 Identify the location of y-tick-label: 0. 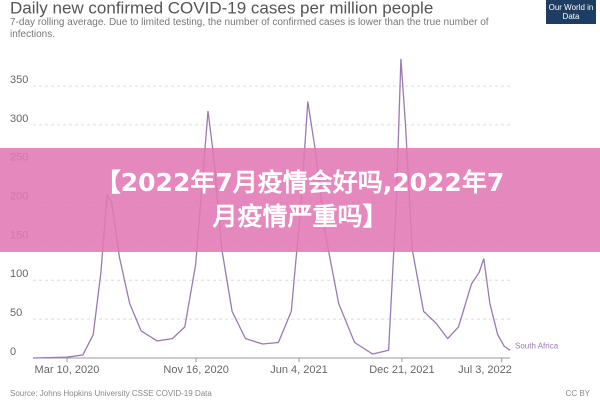
(13, 352).